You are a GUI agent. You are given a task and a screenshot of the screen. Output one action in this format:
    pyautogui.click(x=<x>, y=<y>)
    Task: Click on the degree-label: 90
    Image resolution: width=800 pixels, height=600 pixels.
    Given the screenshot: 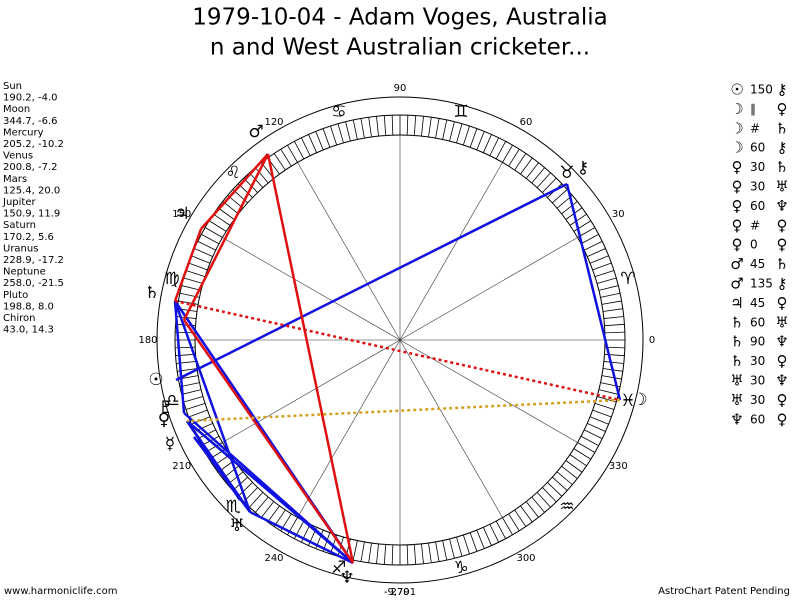 What is the action you would take?
    pyautogui.click(x=400, y=88)
    